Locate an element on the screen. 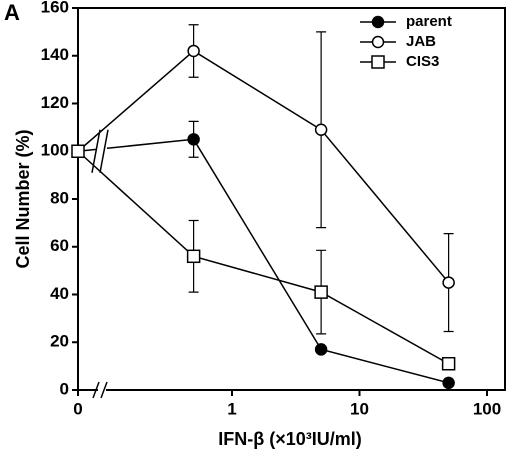  y-tick-label: 140 is located at coordinates (55, 54).